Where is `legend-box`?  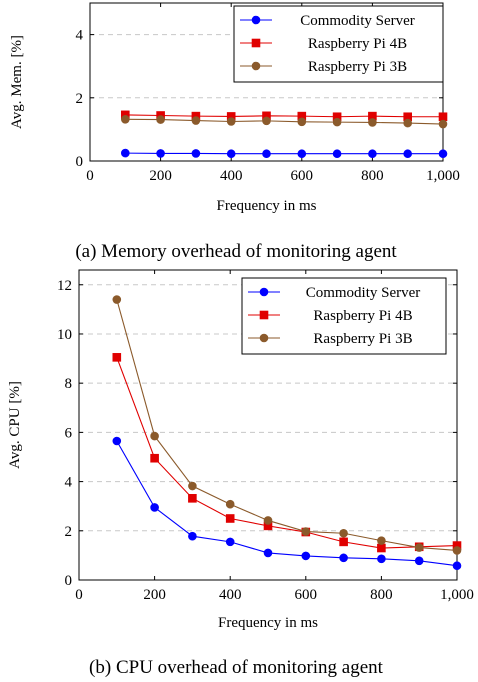 legend-box is located at coordinates (344, 316).